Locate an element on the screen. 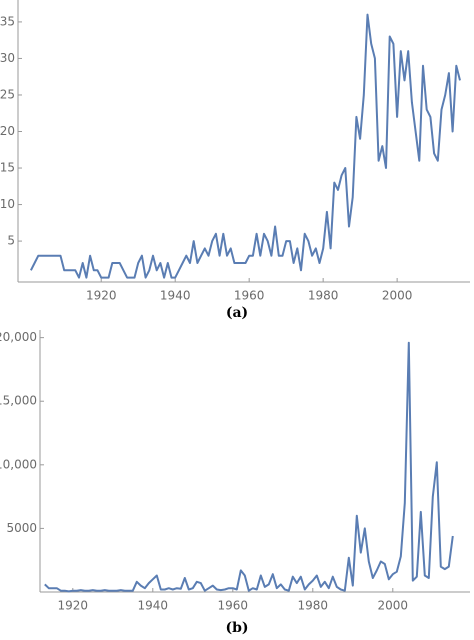 This screenshot has height=640, width=474. y-tick-label: 30 is located at coordinates (7, 58).